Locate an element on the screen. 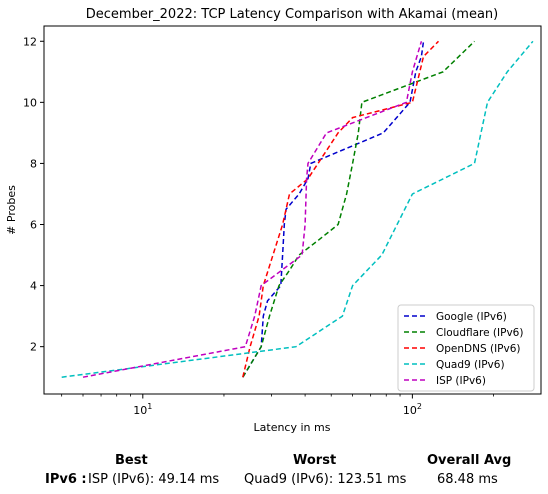 This screenshot has width=548, height=494. y-tick-label-12: 12 is located at coordinates (30, 41).